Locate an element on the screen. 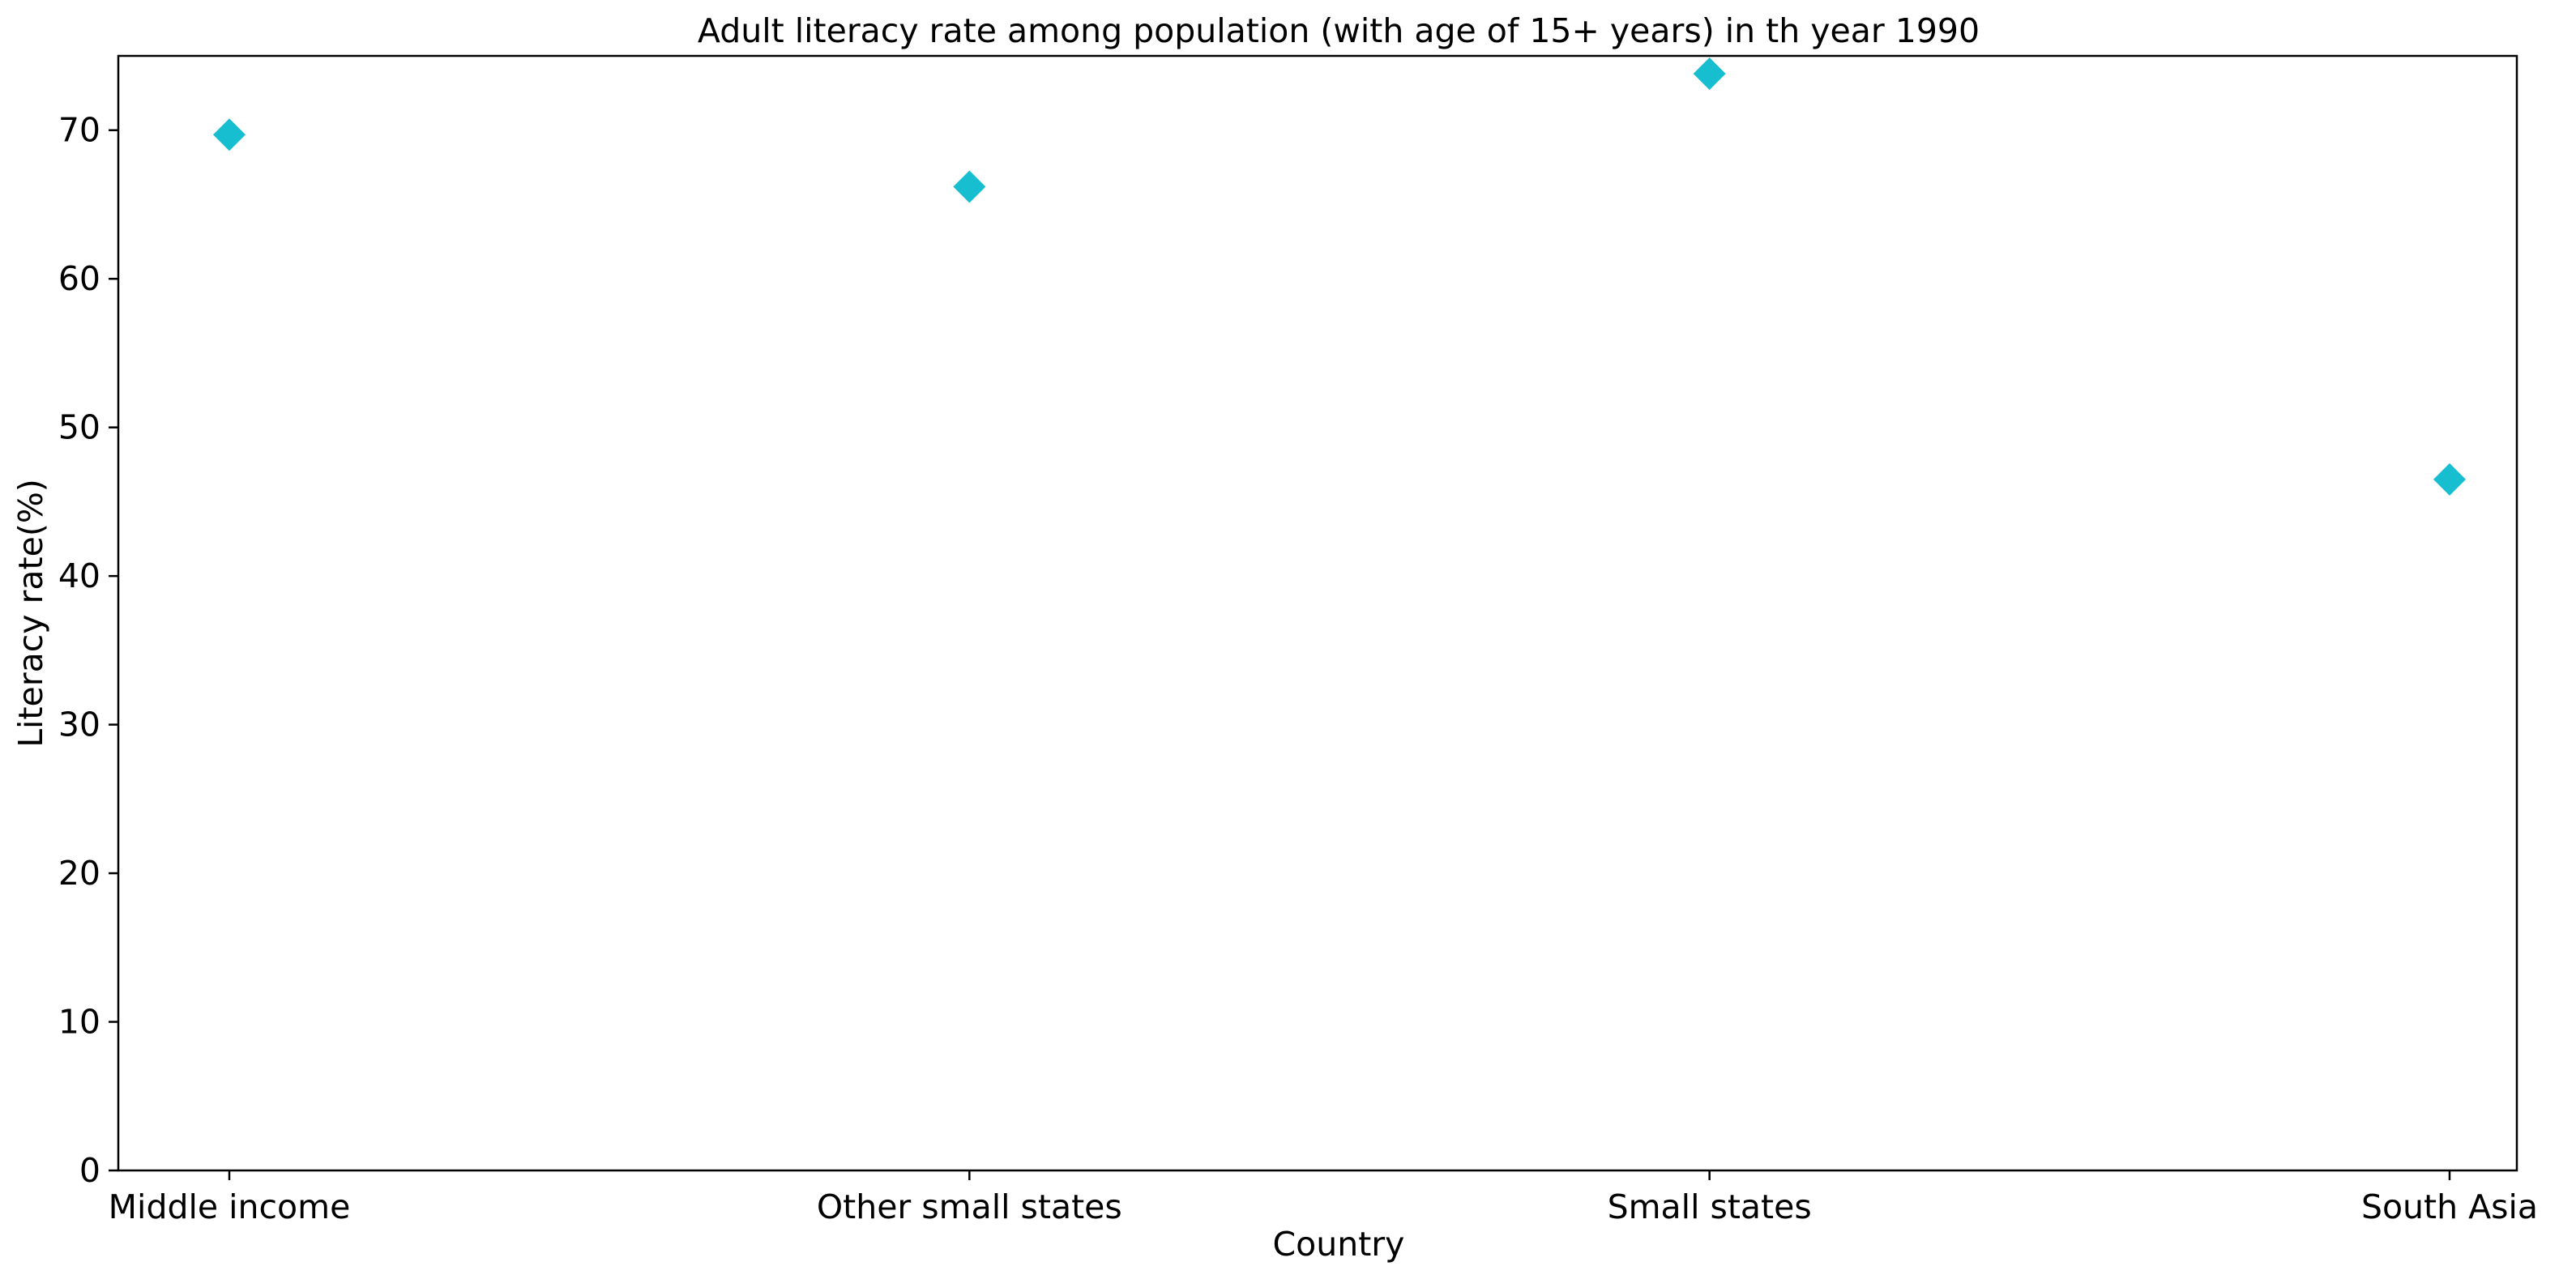  y-tick-label: 0 is located at coordinates (89, 1170).